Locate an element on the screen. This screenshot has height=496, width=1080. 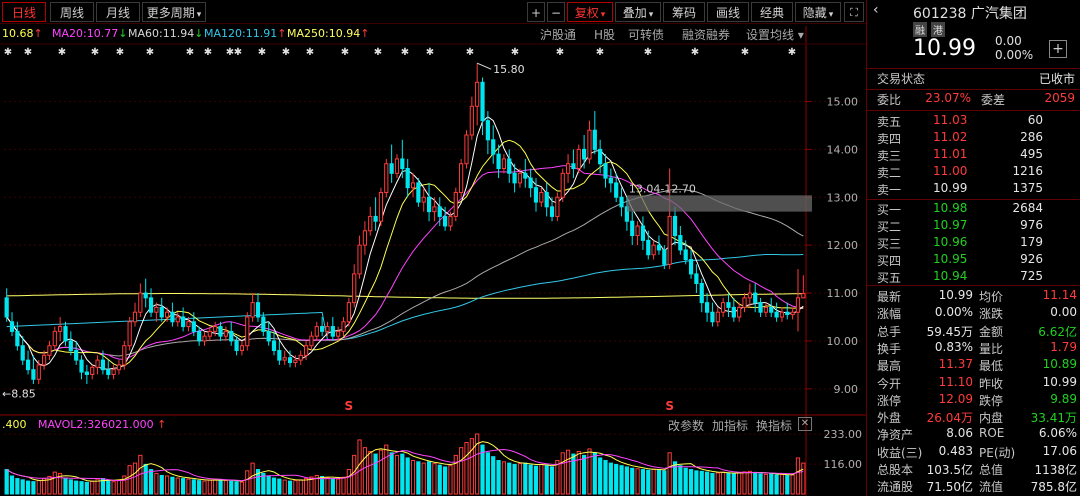
order-row: 卖二 11.00 1216 is located at coordinates (973, 174).